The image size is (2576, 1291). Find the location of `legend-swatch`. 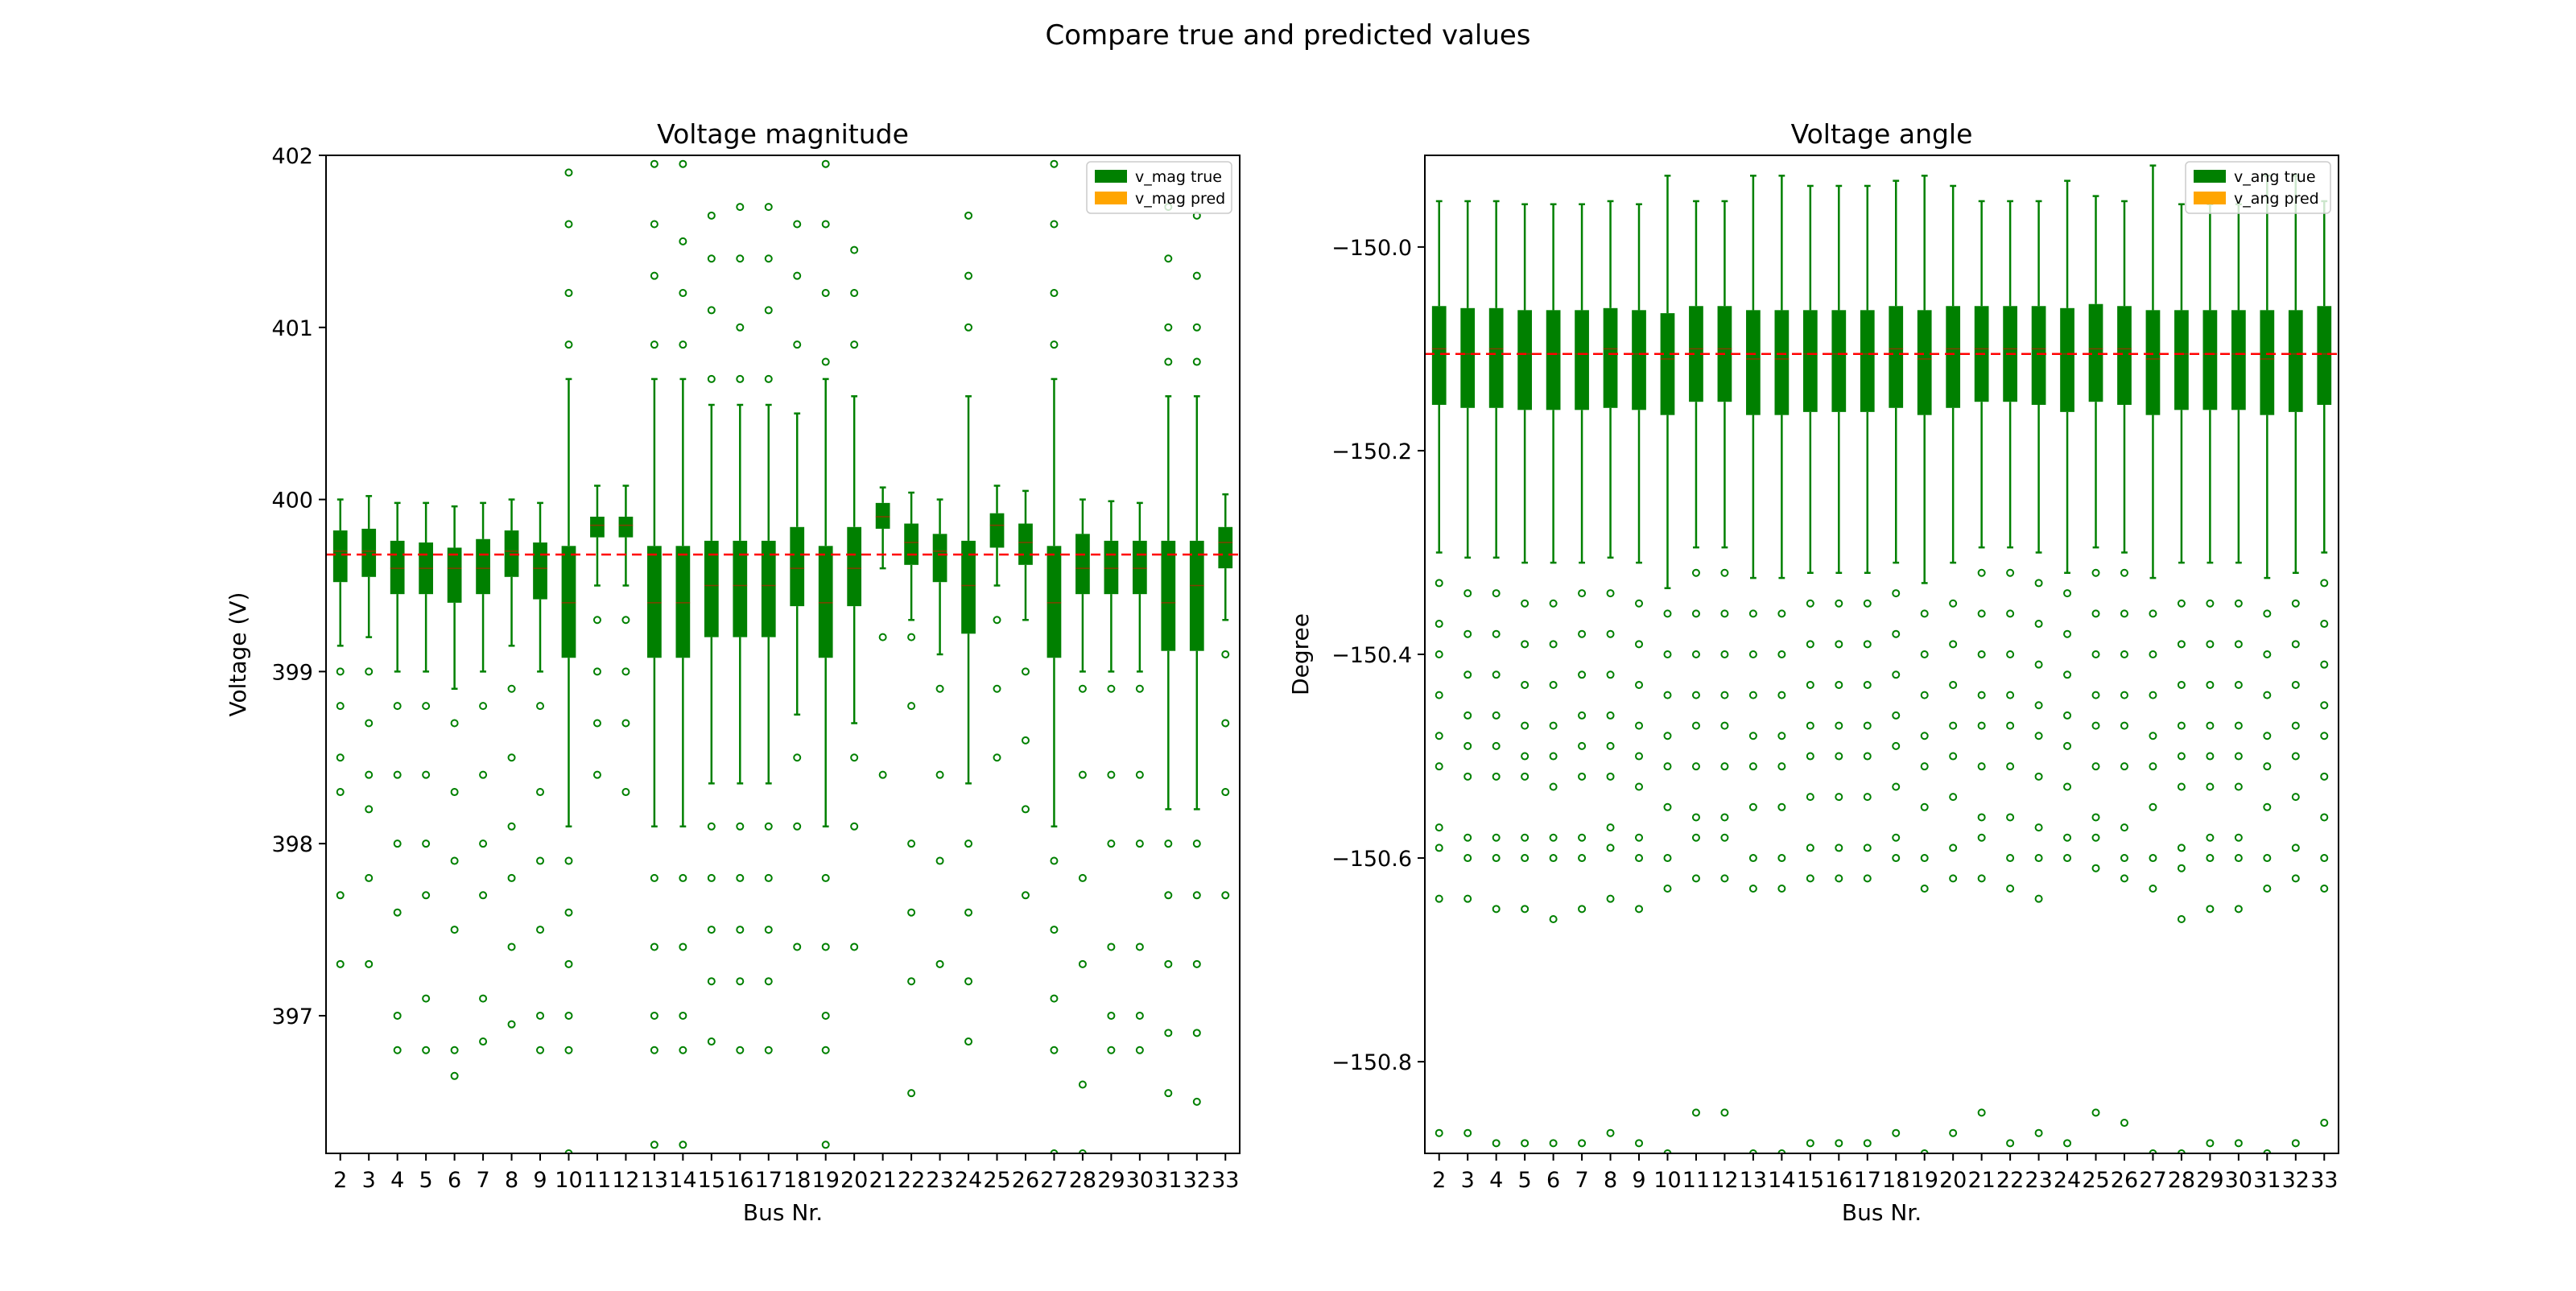

legend-swatch is located at coordinates (2210, 176).